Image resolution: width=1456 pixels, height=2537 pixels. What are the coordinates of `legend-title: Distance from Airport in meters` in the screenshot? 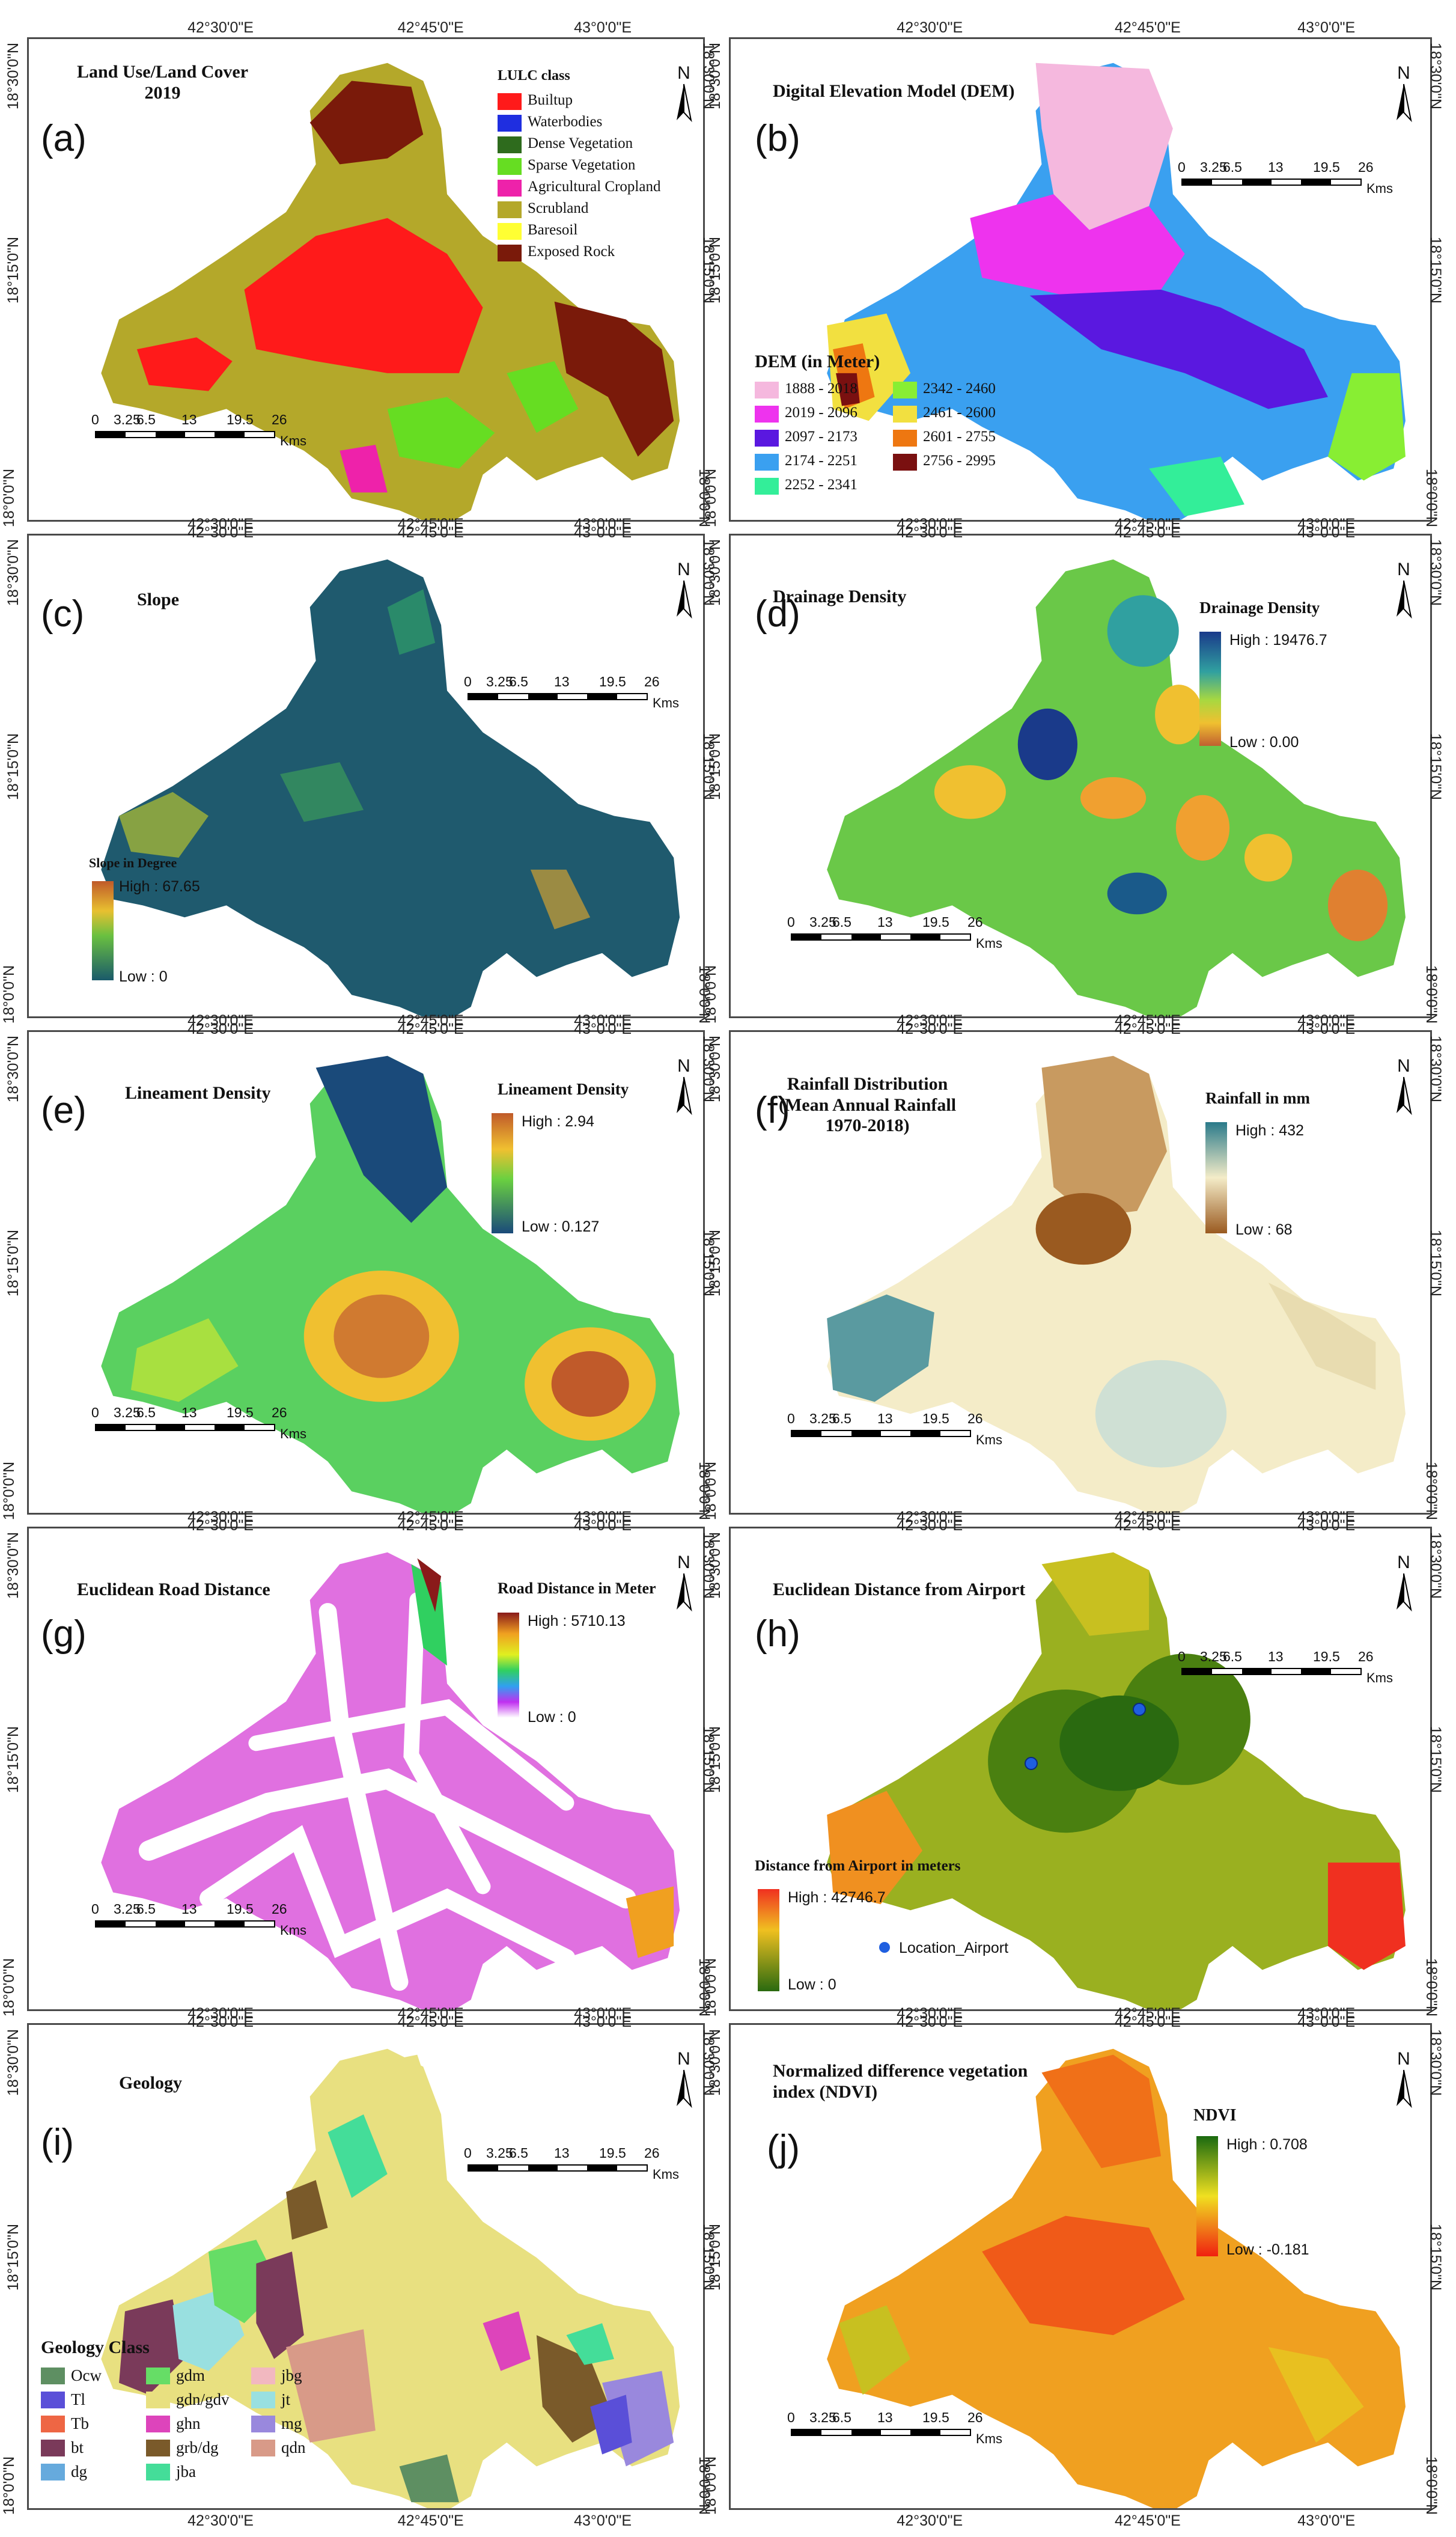 It's located at (858, 1866).